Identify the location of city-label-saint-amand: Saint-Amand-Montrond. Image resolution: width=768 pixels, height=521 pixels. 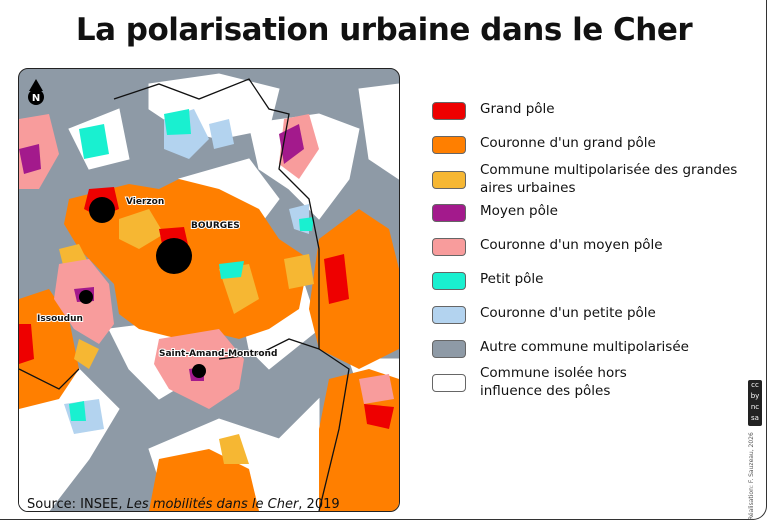
(218, 354).